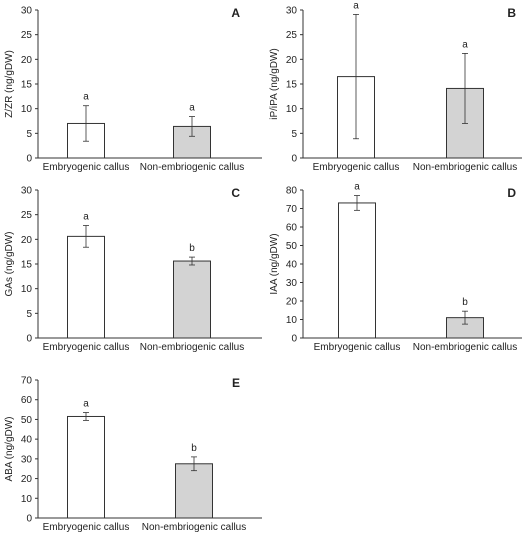 This screenshot has width=528, height=546. I want to click on y-axis-label: IAA (ng/gDW), so click(274, 263).